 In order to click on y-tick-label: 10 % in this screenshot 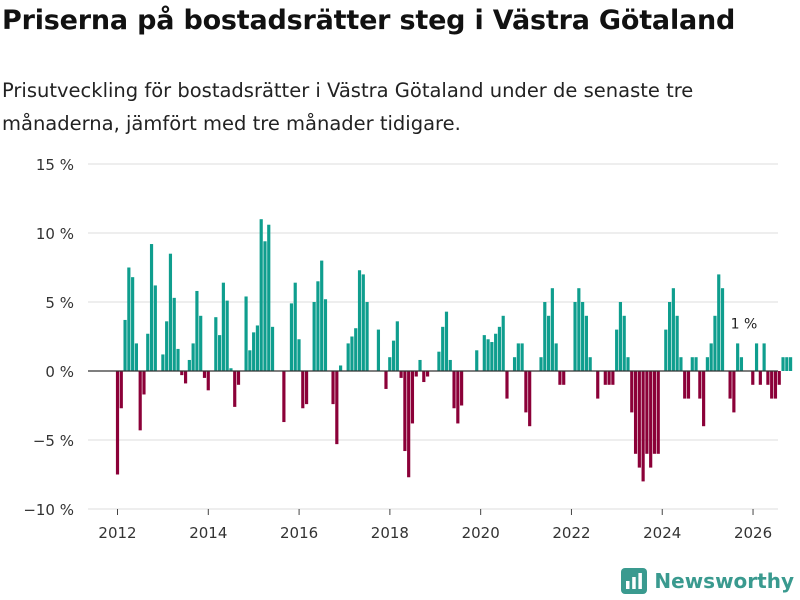, I will do `click(55, 234)`.